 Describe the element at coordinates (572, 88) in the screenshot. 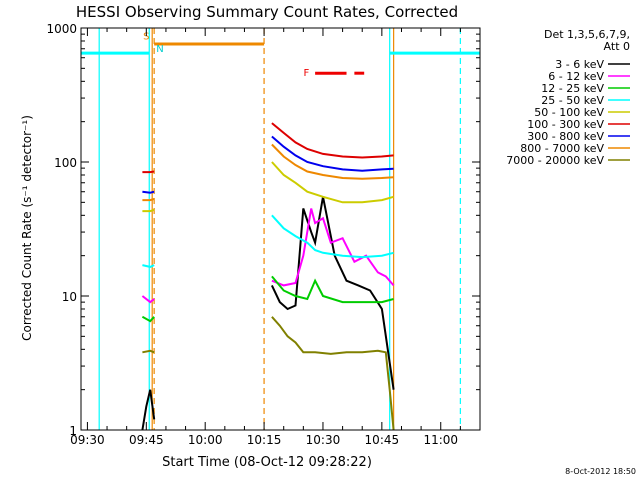

I see `legend-label: 12 - 25 keV` at that location.